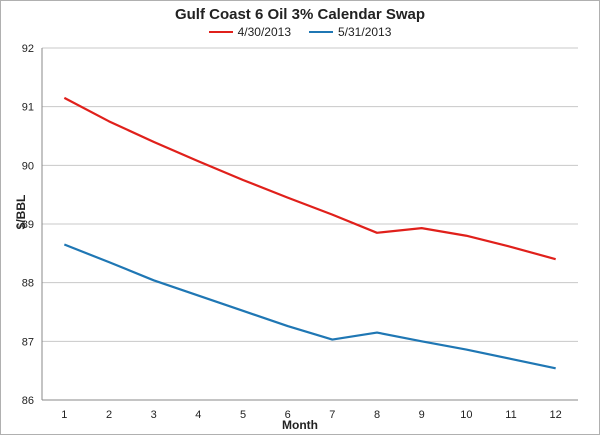 This screenshot has height=435, width=600. What do you see at coordinates (365, 32) in the screenshot?
I see `legend-label-series-2: 5/31/2013` at bounding box center [365, 32].